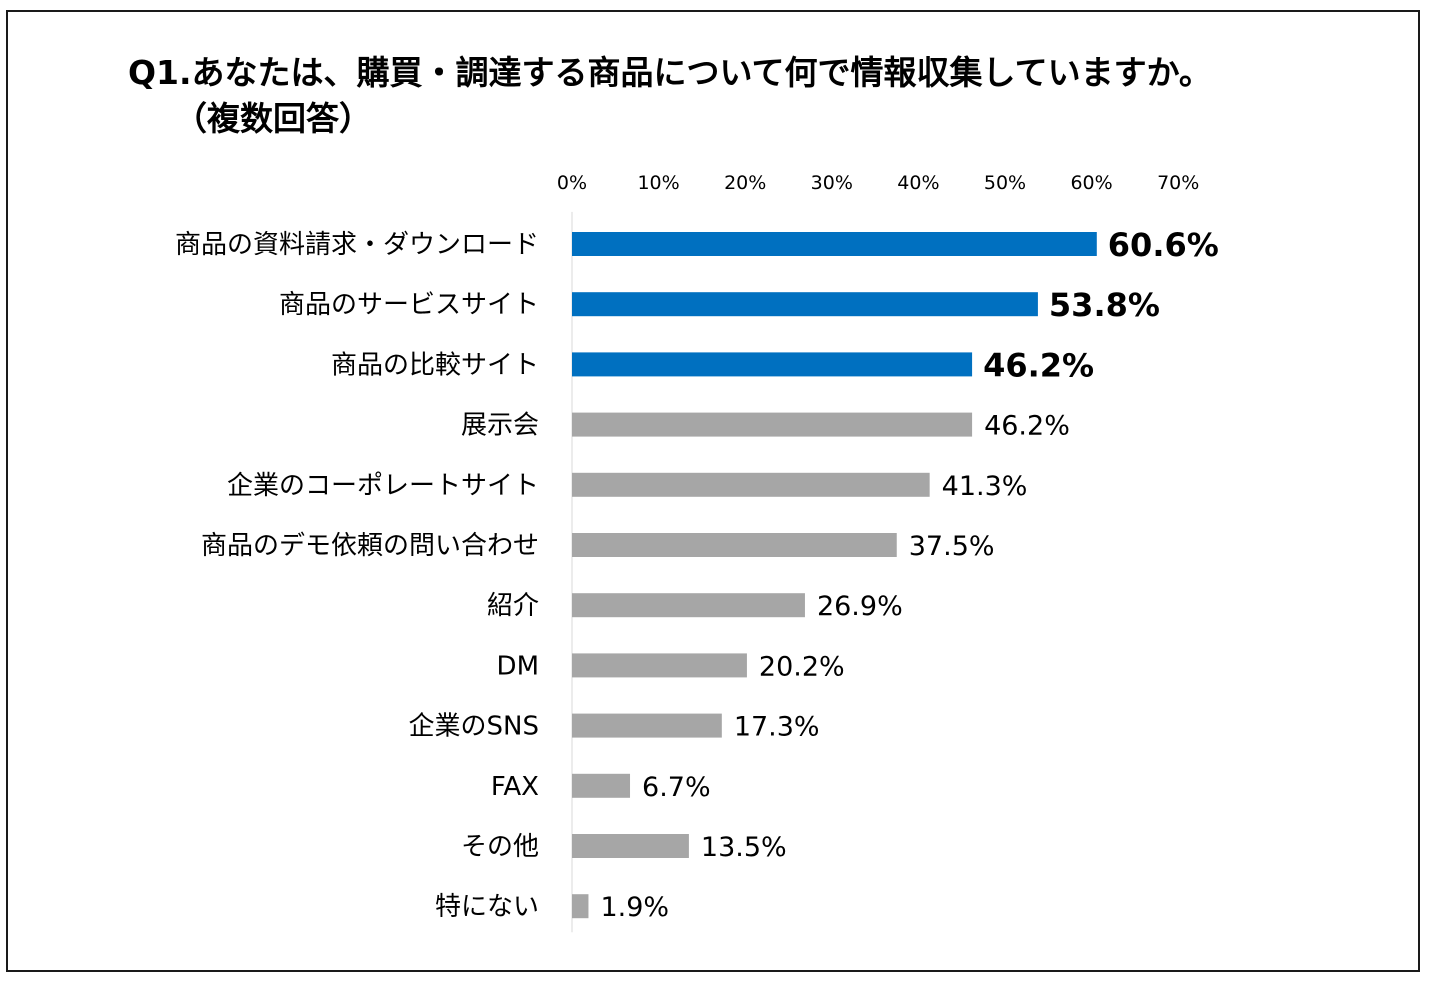 This screenshot has height=986, width=1436. What do you see at coordinates (513, 606) in the screenshot?
I see `category-label: 紹介` at bounding box center [513, 606].